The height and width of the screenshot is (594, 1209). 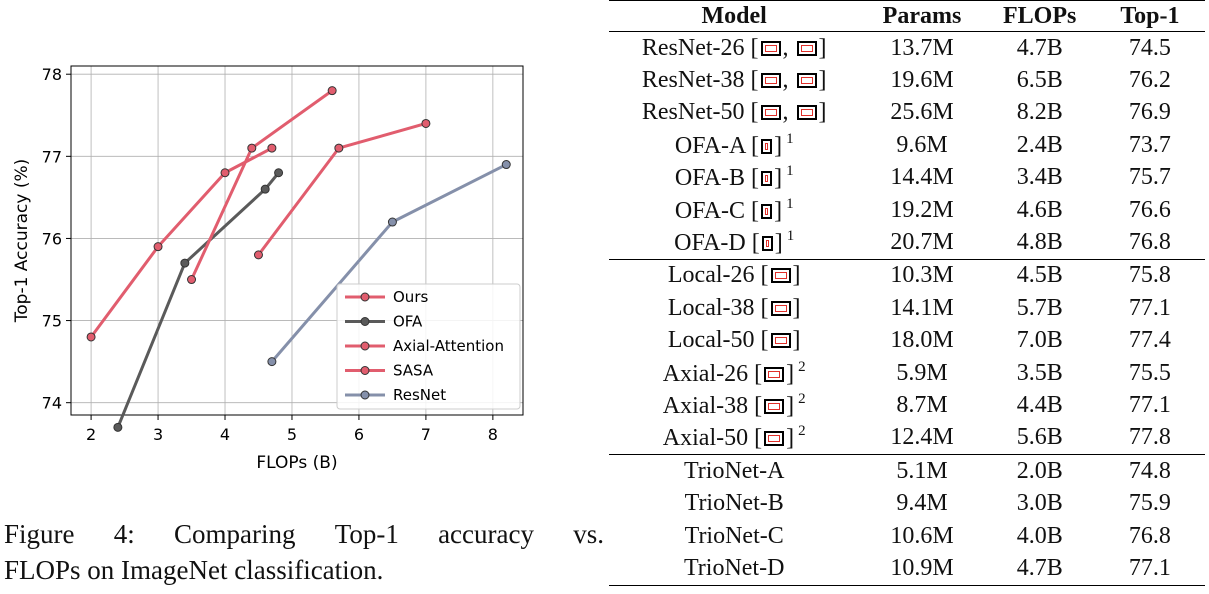 I want to click on cell-params: 19.2M, so click(x=922, y=209).